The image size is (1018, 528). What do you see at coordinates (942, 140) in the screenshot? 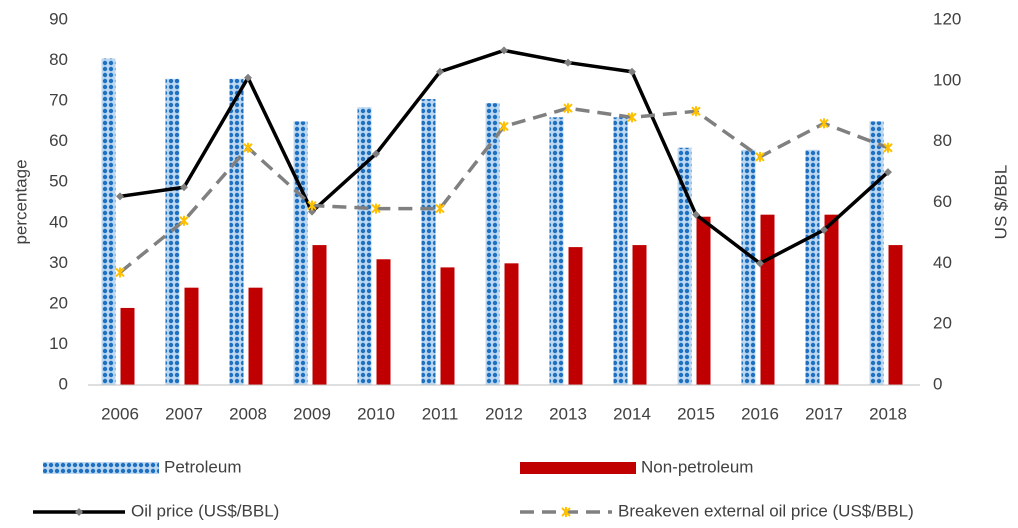
I see `y2-tick-label: 80` at bounding box center [942, 140].